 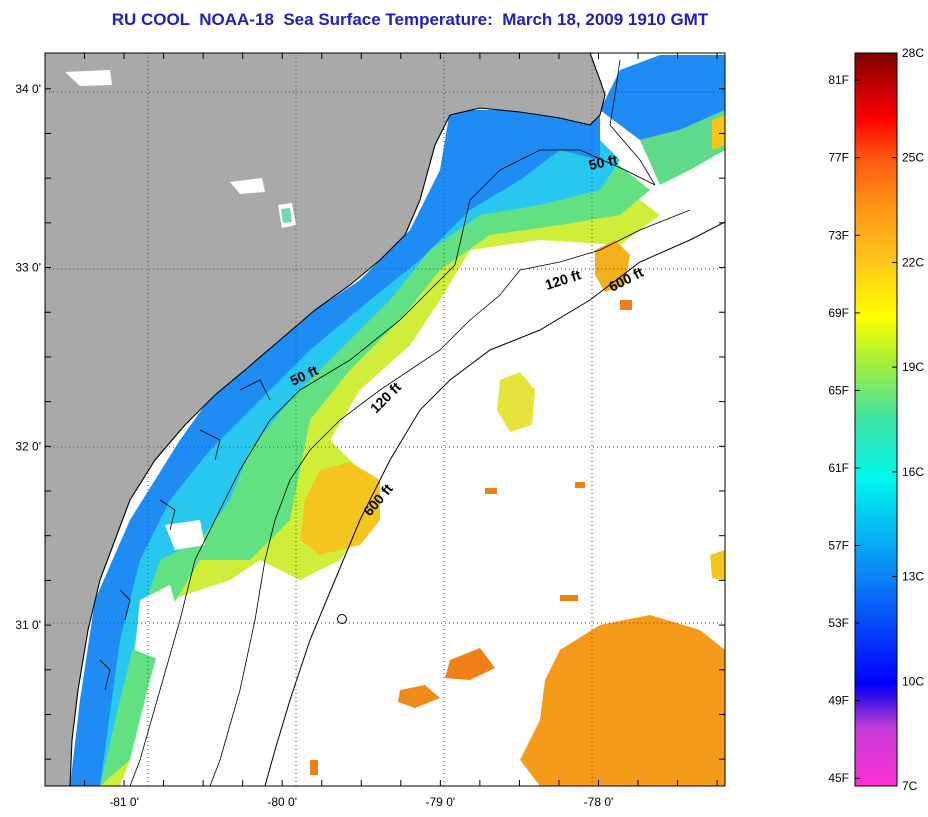 What do you see at coordinates (516, 402) in the screenshot?
I see `sst-warm-patch-offshore` at bounding box center [516, 402].